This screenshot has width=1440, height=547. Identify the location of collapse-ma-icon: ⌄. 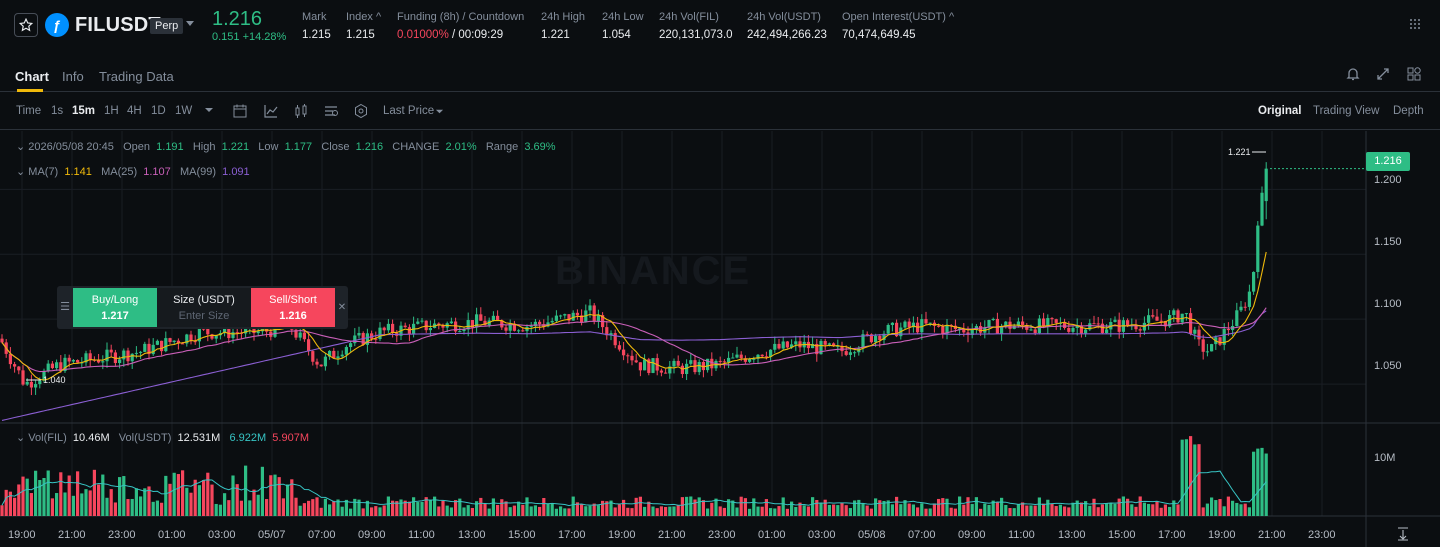
(22, 172).